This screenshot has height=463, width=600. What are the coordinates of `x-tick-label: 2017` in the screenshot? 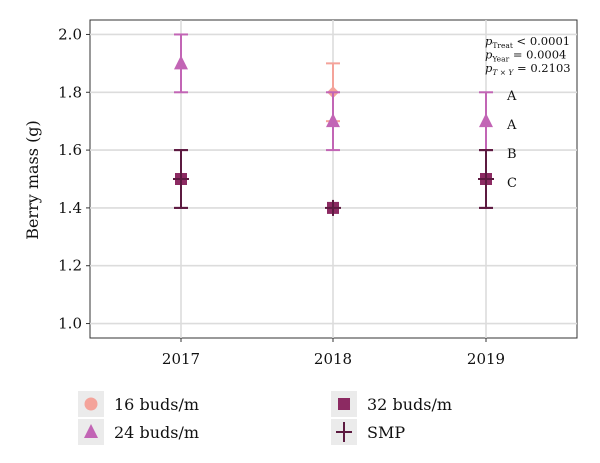 It's located at (181, 359).